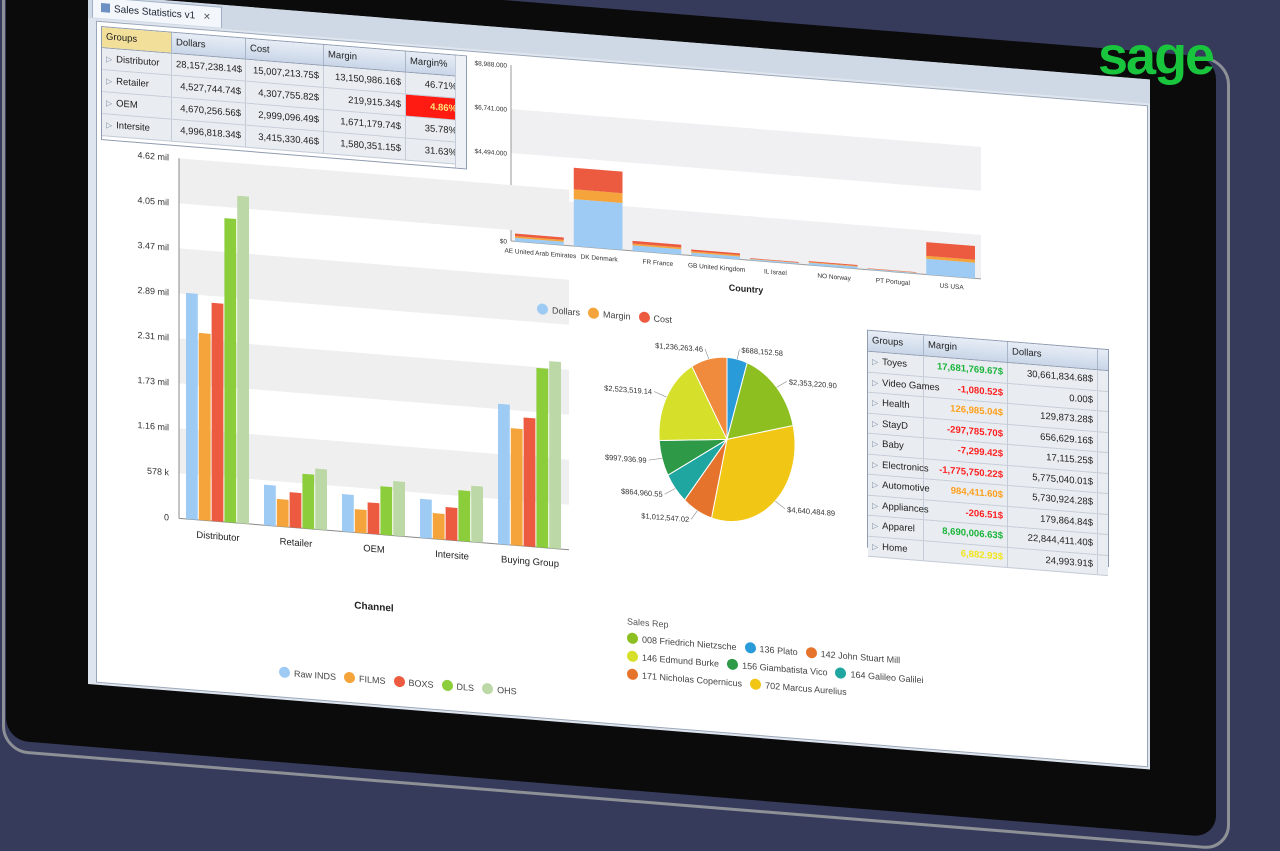 This screenshot has width=1280, height=851. What do you see at coordinates (813, 384) in the screenshot?
I see `slice-label: $2,353,220.90` at bounding box center [813, 384].